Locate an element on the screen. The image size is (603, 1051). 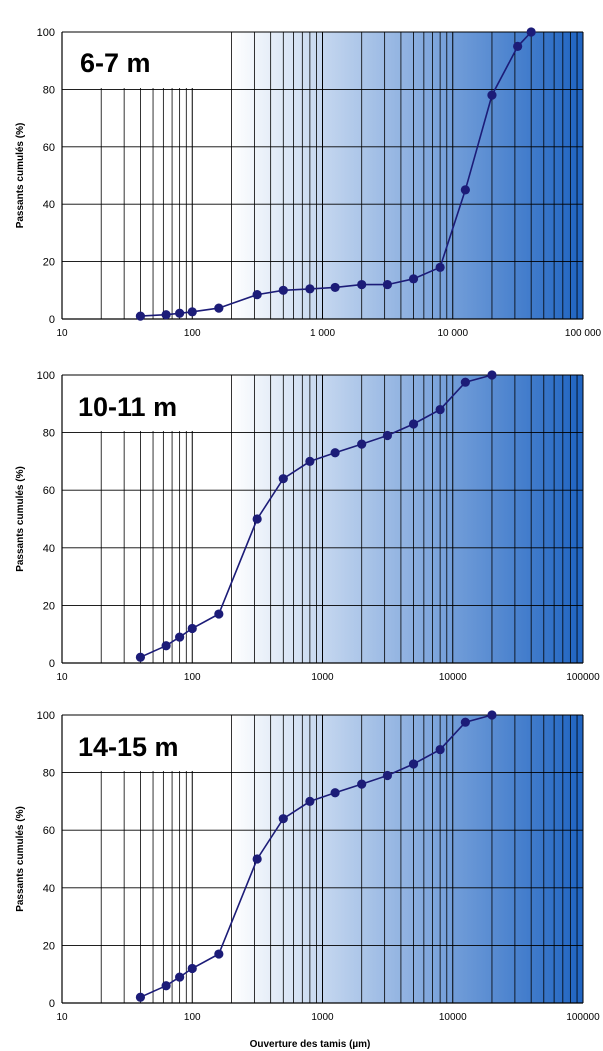
x-tick-label: 10 000 is located at coordinates (452, 333).